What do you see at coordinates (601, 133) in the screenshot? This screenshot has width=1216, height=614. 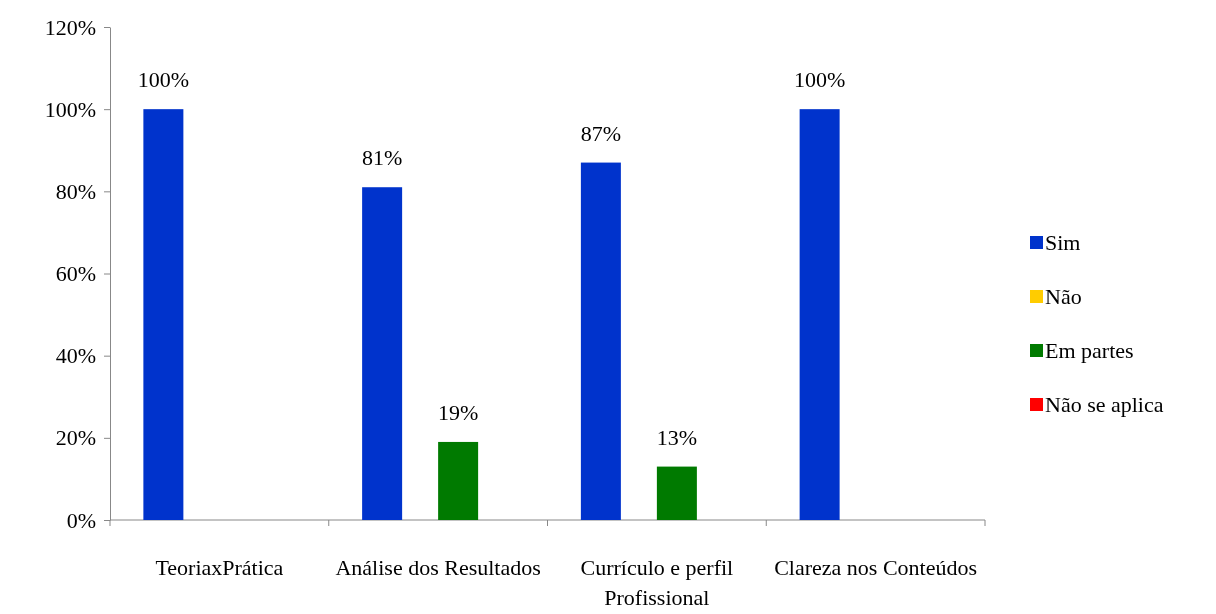 I see `data-label: 87%` at bounding box center [601, 133].